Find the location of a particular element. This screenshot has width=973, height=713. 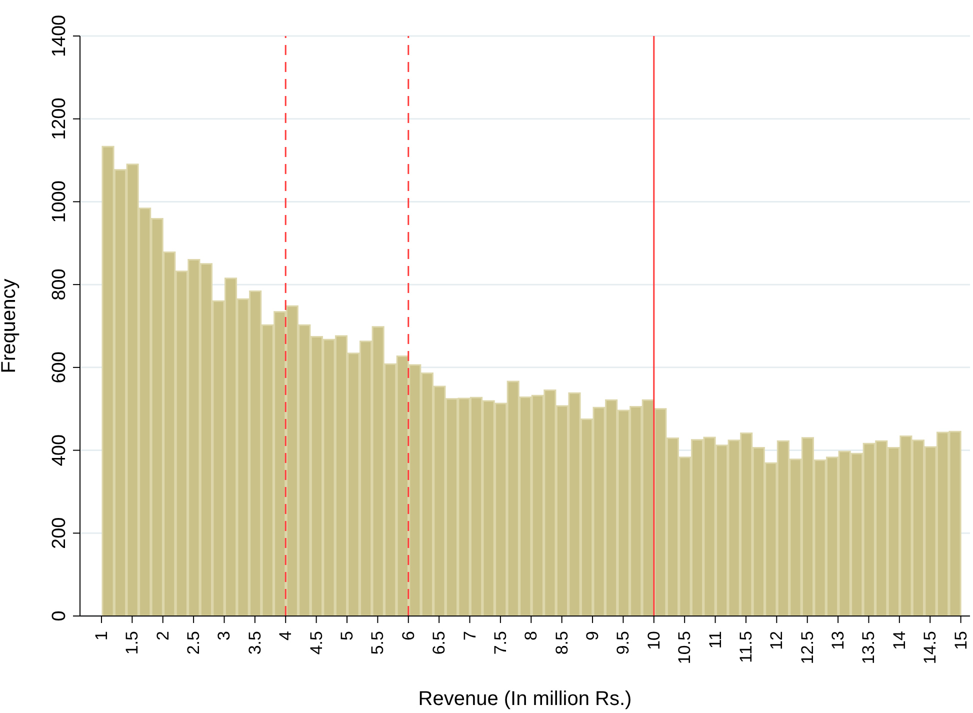

x-tick-label: 8 is located at coordinates (531, 635).